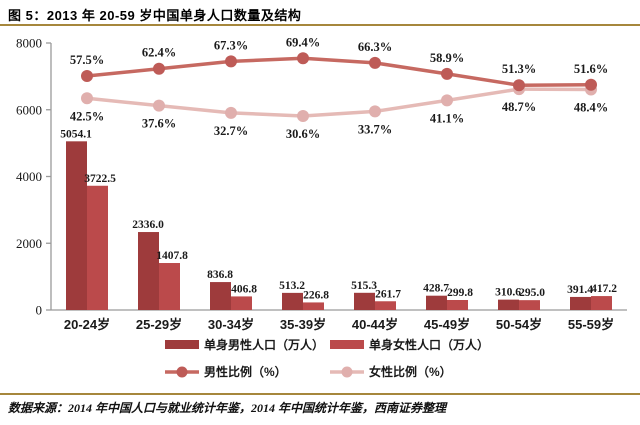  What do you see at coordinates (172, 256) in the screenshot?
I see `bar-female-value: 1407.8` at bounding box center [172, 256].